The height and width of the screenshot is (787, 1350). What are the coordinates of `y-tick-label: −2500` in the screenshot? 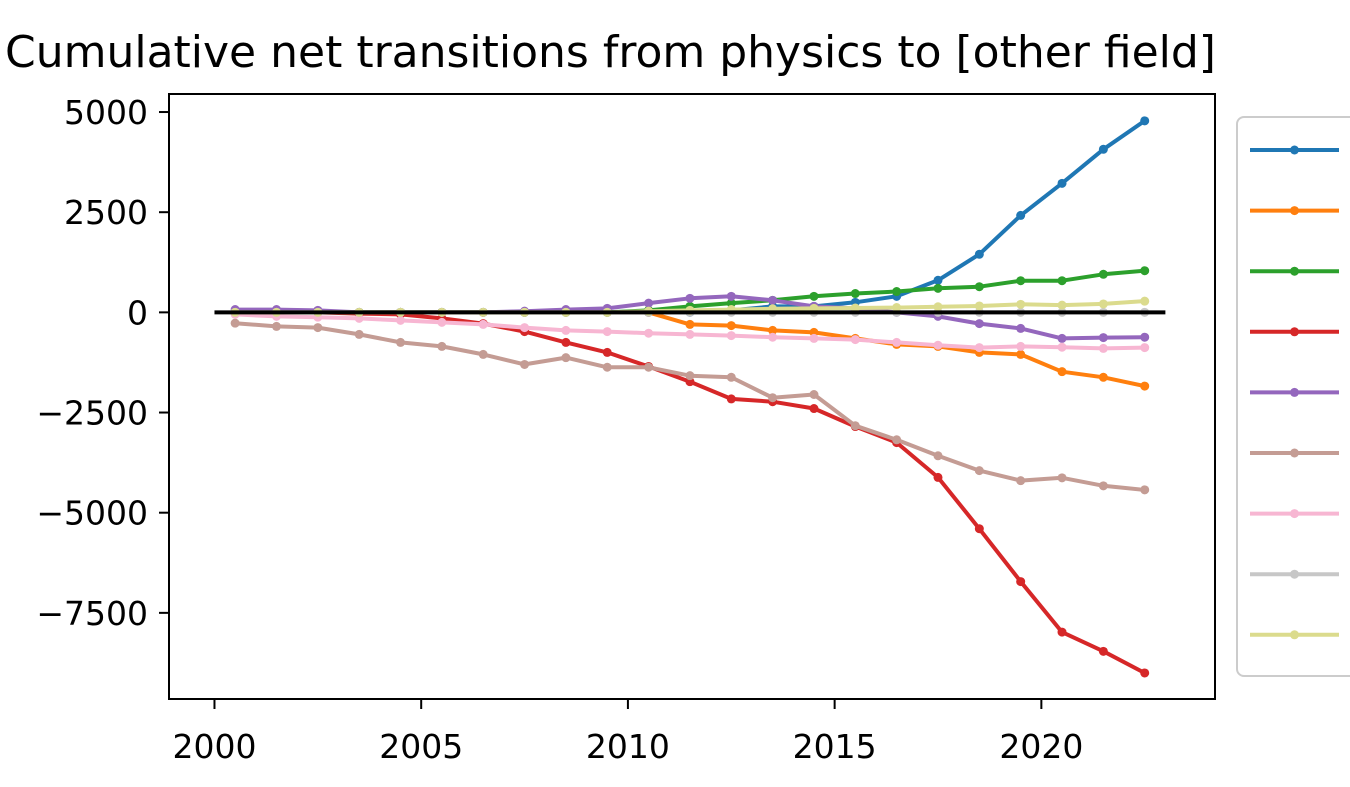 It's located at (92, 413).